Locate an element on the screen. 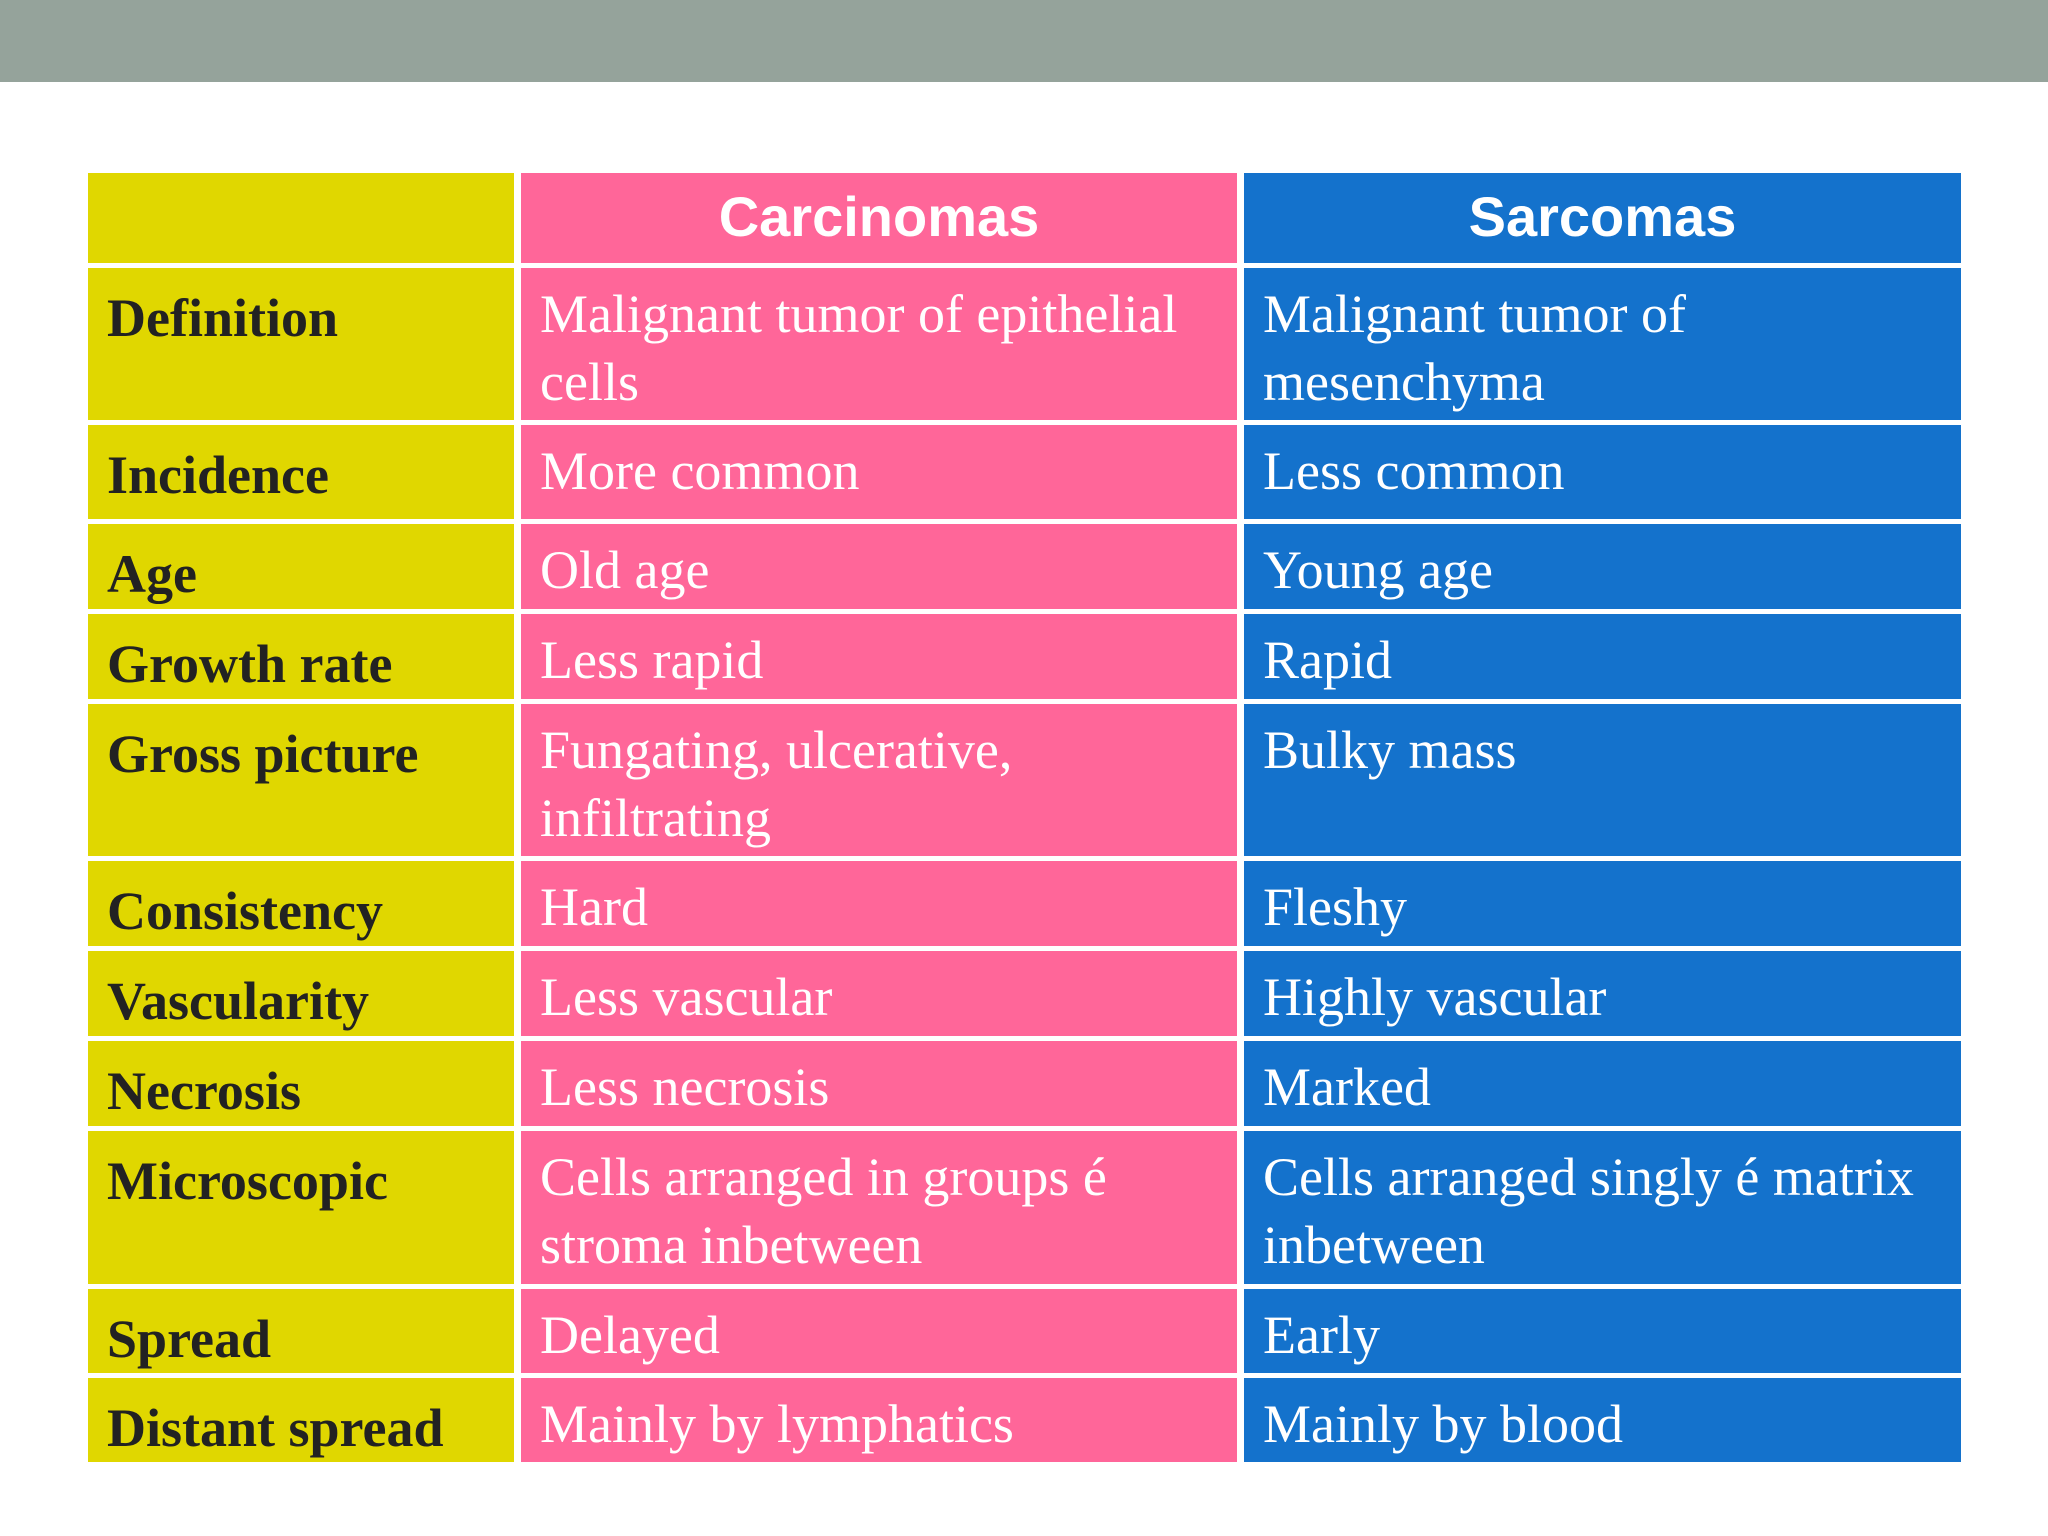 The height and width of the screenshot is (1536, 2048). carcinomas-age: Old age is located at coordinates (879, 566).